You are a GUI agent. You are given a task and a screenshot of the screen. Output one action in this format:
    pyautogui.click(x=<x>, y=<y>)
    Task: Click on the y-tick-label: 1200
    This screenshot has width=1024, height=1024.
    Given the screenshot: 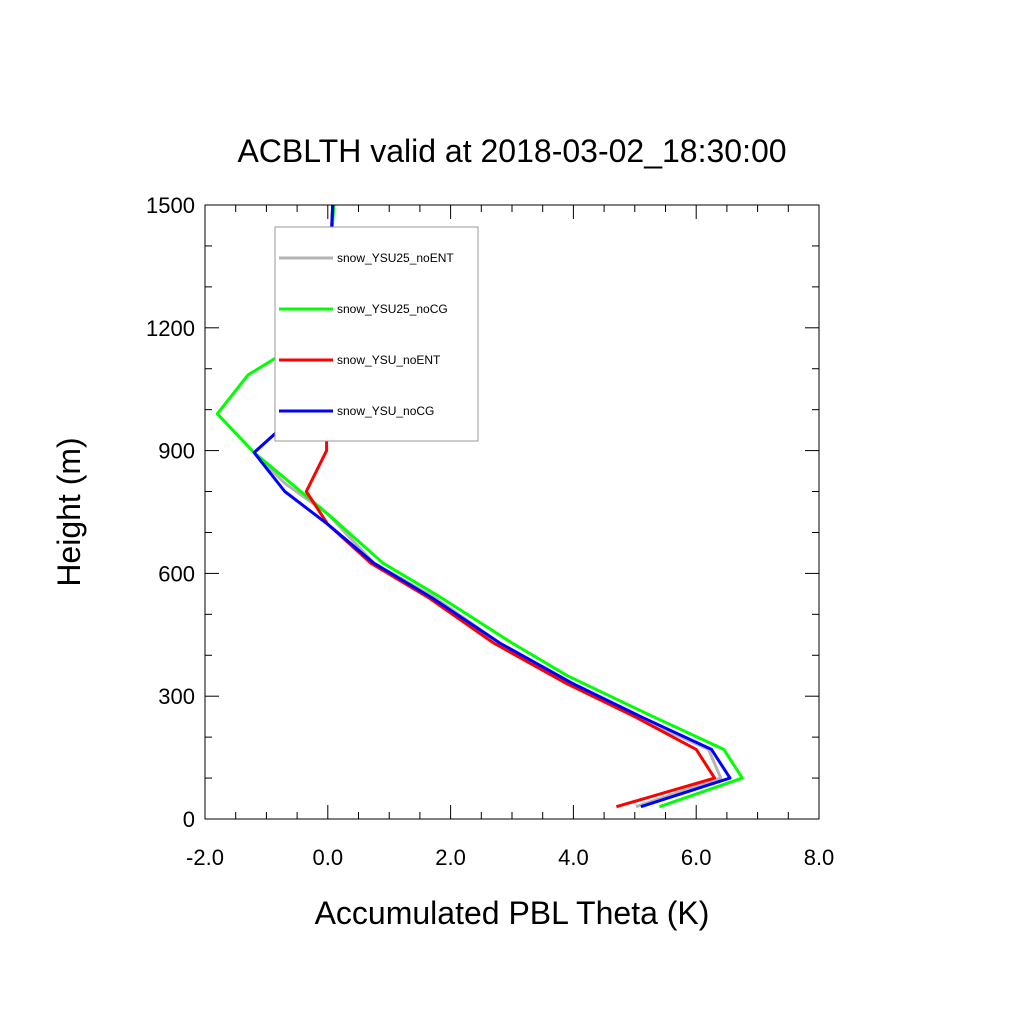 What is the action you would take?
    pyautogui.click(x=170, y=328)
    